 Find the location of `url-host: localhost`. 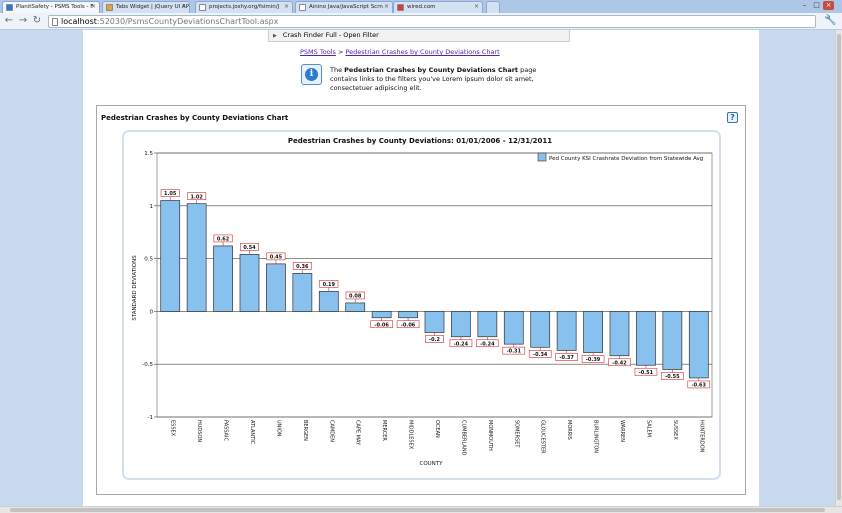

url-host: localhost is located at coordinates (79, 21).